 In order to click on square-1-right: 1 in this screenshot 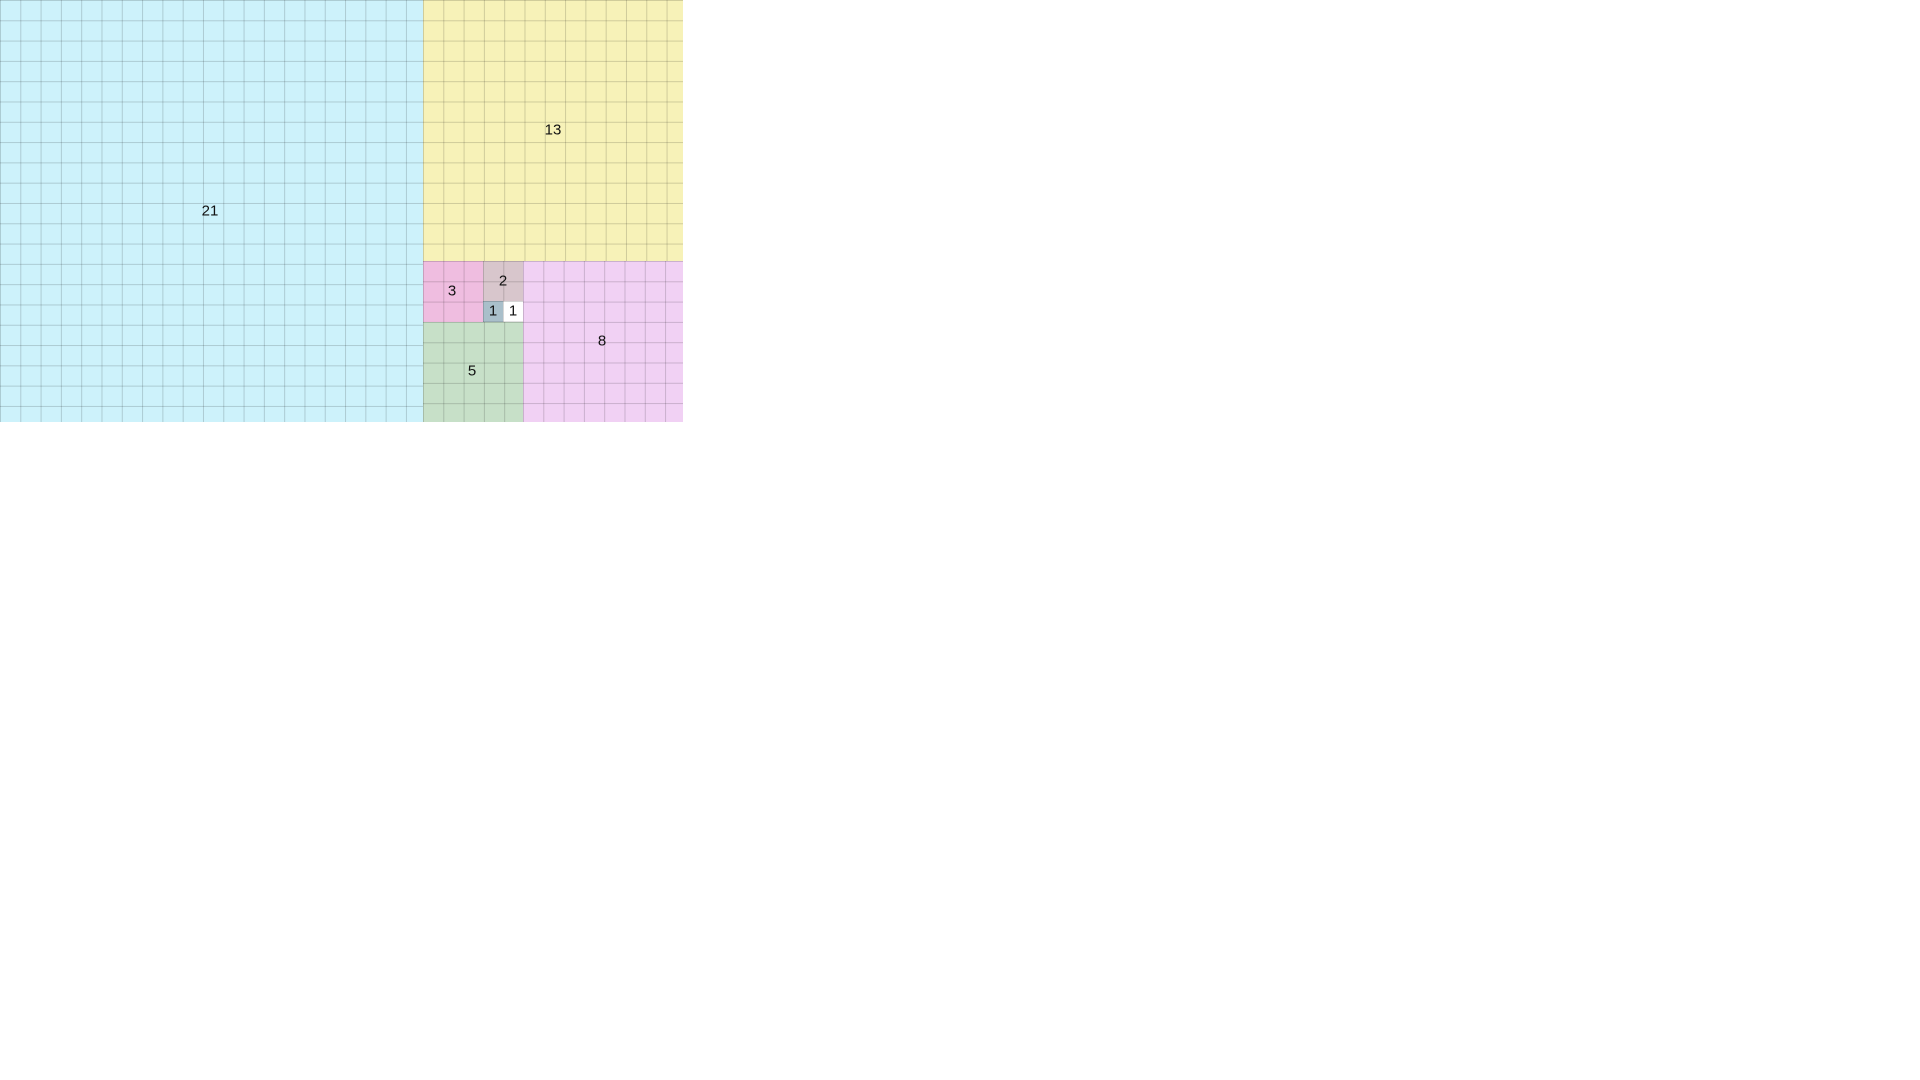, I will do `click(513, 311)`.